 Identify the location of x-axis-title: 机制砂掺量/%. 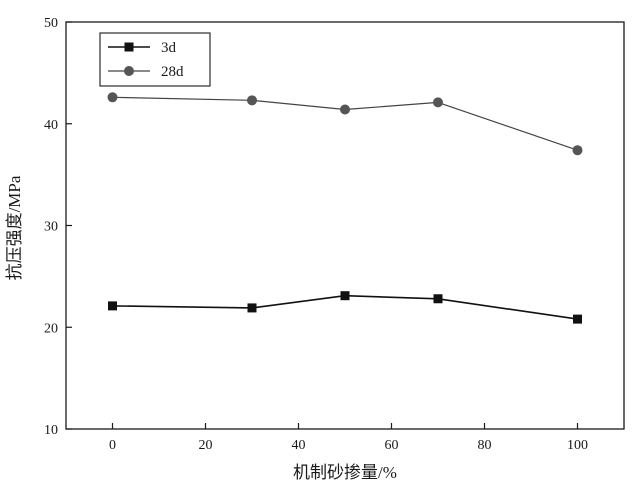
(345, 472).